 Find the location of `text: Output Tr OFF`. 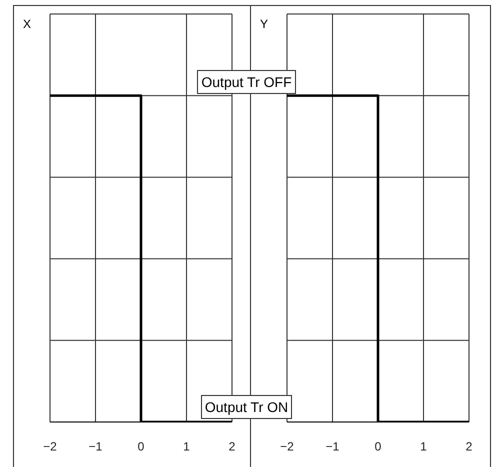

text: Output Tr OFF is located at coordinates (246, 82).